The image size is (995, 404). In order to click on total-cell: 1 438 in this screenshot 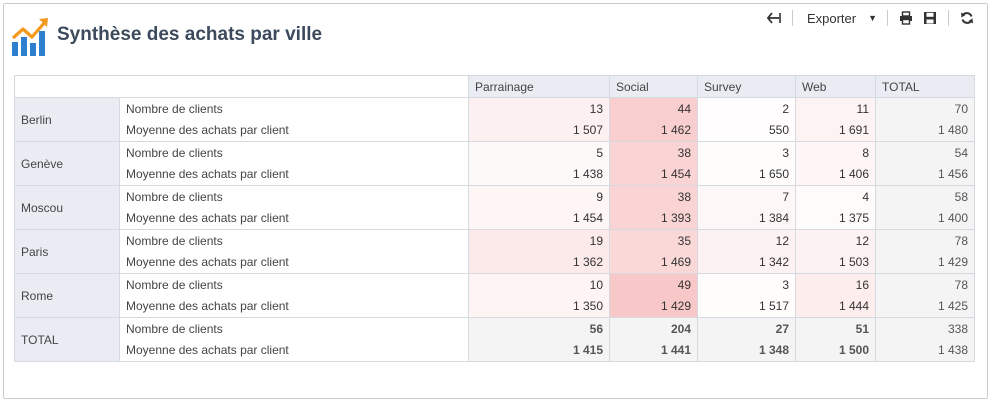, I will do `click(925, 350)`.